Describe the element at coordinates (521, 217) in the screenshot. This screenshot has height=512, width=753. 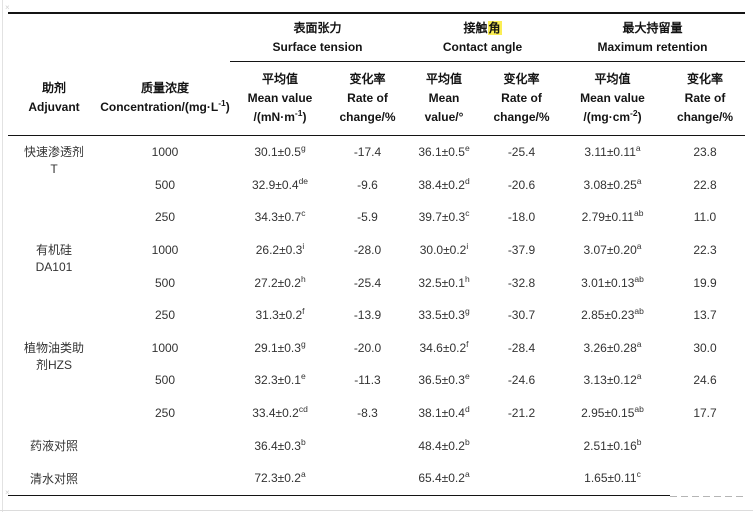
I see `cell-ca-rate: -18.0` at that location.